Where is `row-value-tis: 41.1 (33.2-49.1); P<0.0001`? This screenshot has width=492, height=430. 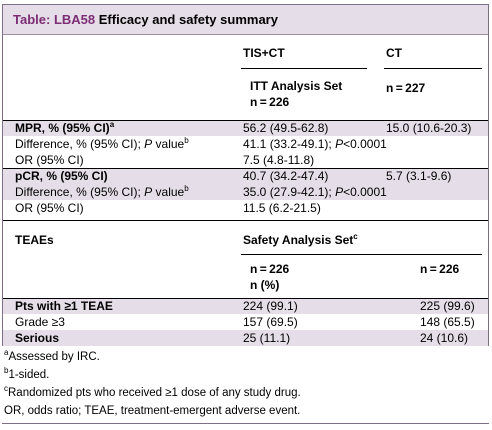 row-value-tis: 41.1 (33.2-49.1); P<0.0001 is located at coordinates (315, 144).